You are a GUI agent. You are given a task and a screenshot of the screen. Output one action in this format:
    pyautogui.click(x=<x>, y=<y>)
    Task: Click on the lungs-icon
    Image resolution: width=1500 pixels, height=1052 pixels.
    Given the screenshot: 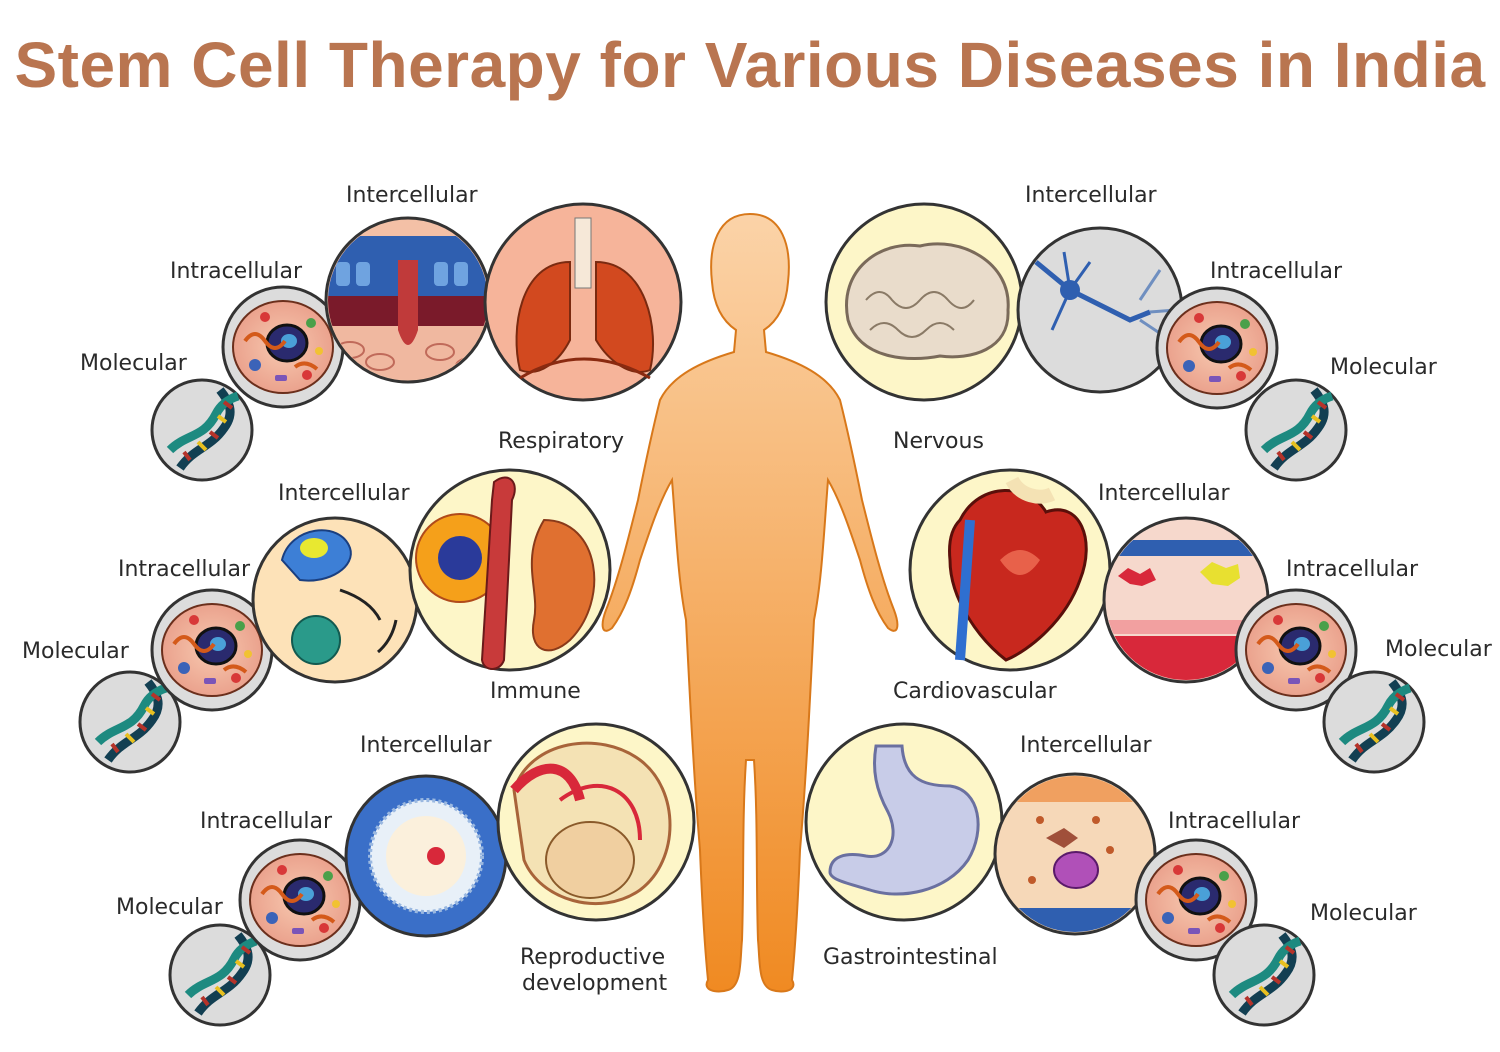 What is the action you would take?
    pyautogui.click(x=583, y=302)
    